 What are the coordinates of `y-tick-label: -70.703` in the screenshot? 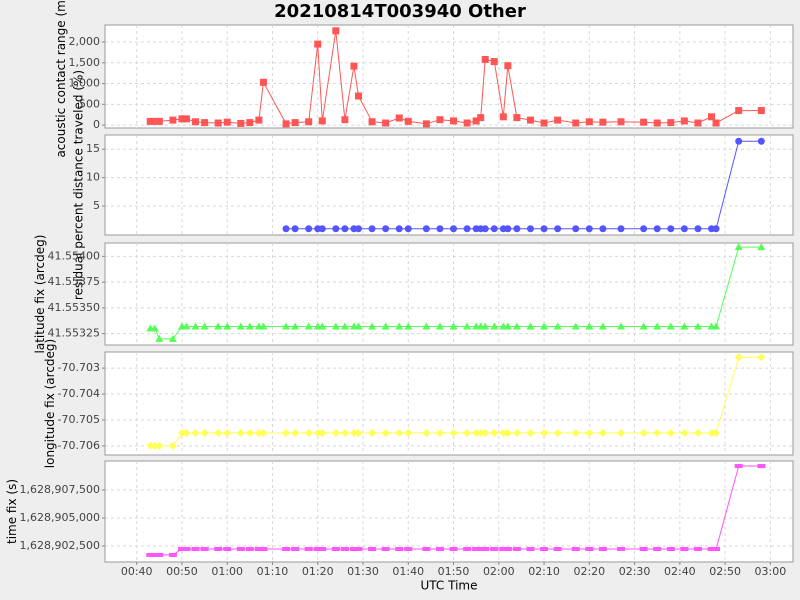 It's located at (79, 367).